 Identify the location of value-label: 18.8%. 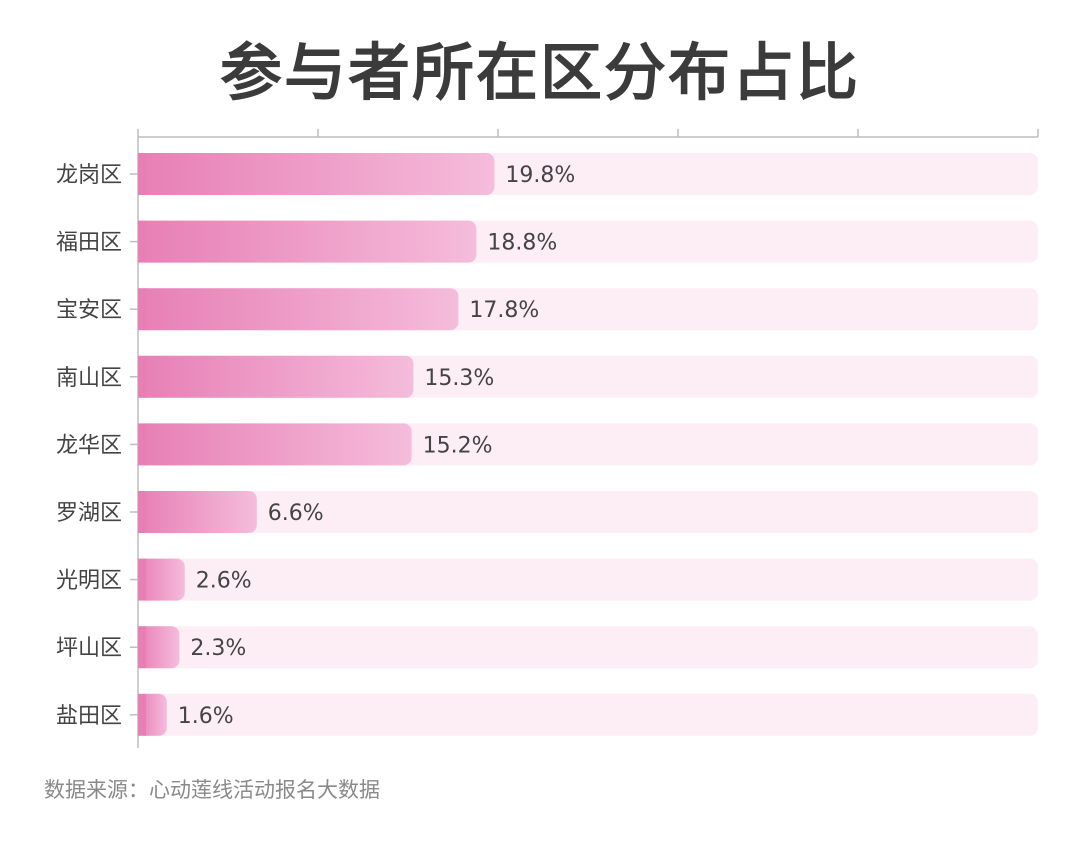
(522, 243).